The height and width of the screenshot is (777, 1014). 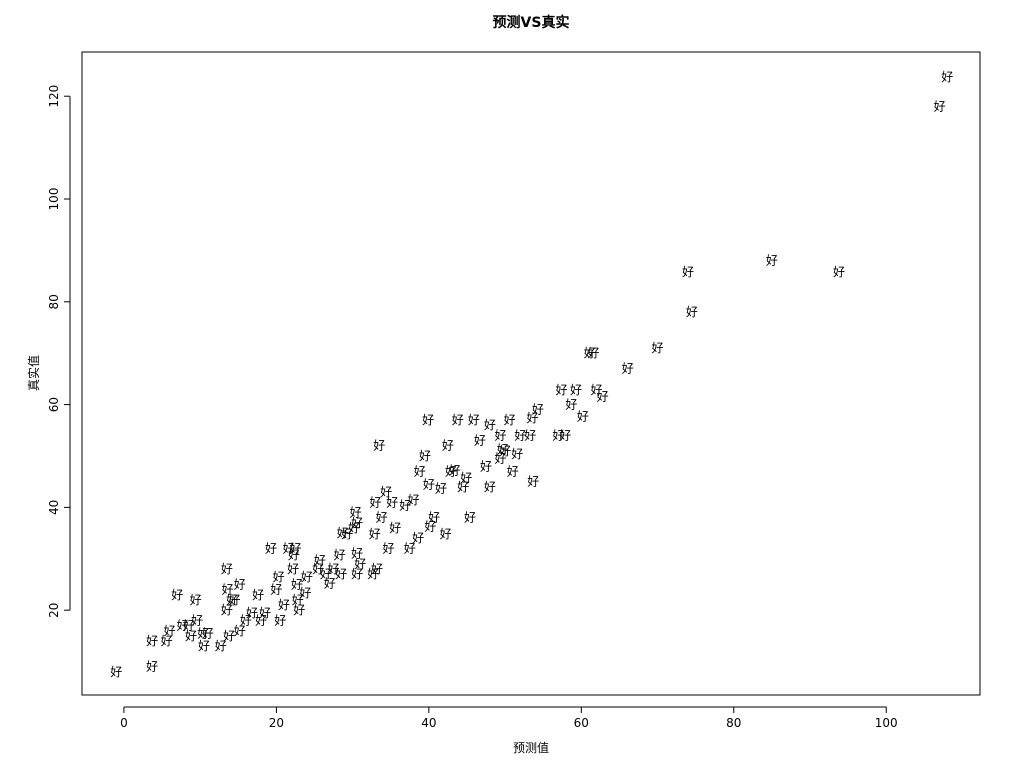 What do you see at coordinates (54, 404) in the screenshot?
I see `y-tick-label: 60` at bounding box center [54, 404].